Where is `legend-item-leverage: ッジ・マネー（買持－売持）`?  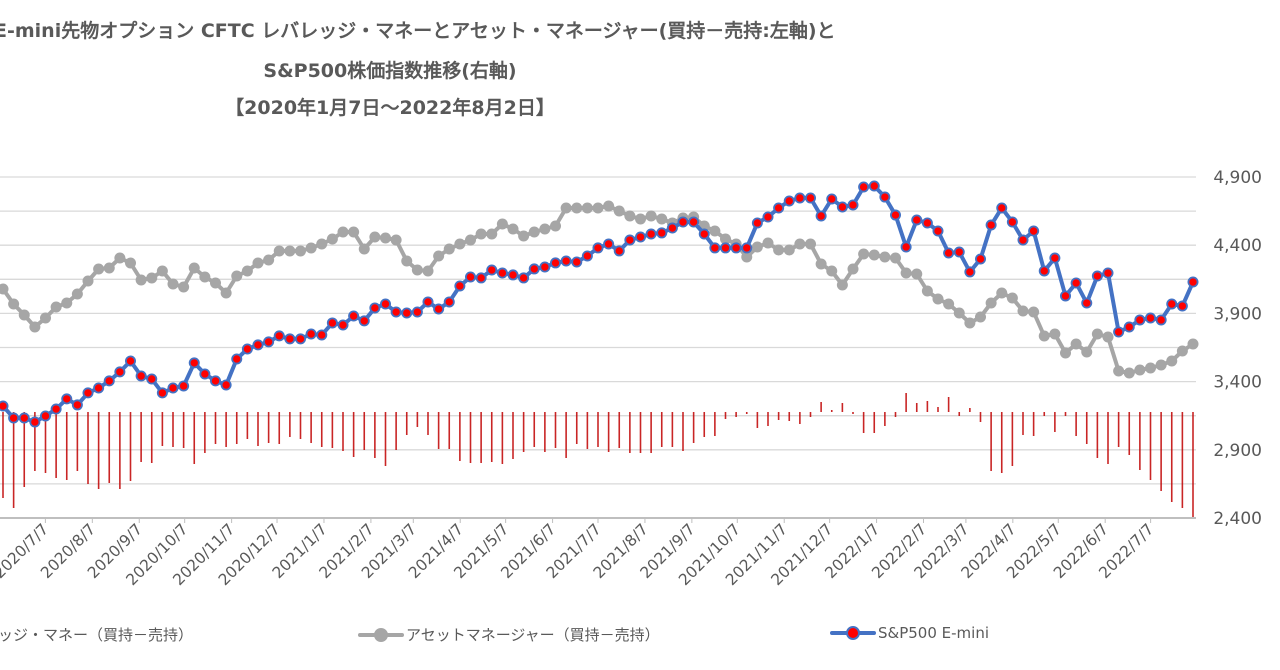
legend-item-leverage: ッジ・マネー（買持－売持） is located at coordinates (96, 634).